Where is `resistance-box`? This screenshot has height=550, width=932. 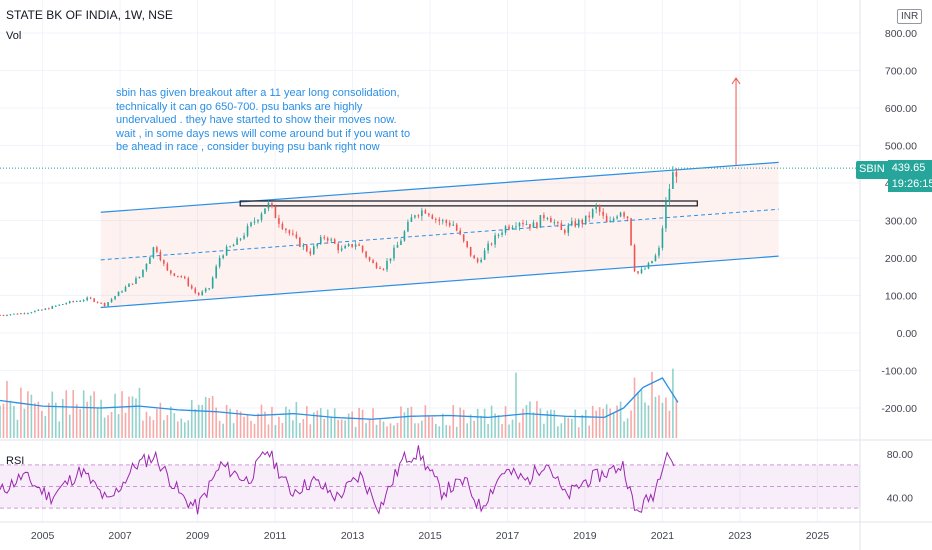 resistance-box is located at coordinates (468, 203).